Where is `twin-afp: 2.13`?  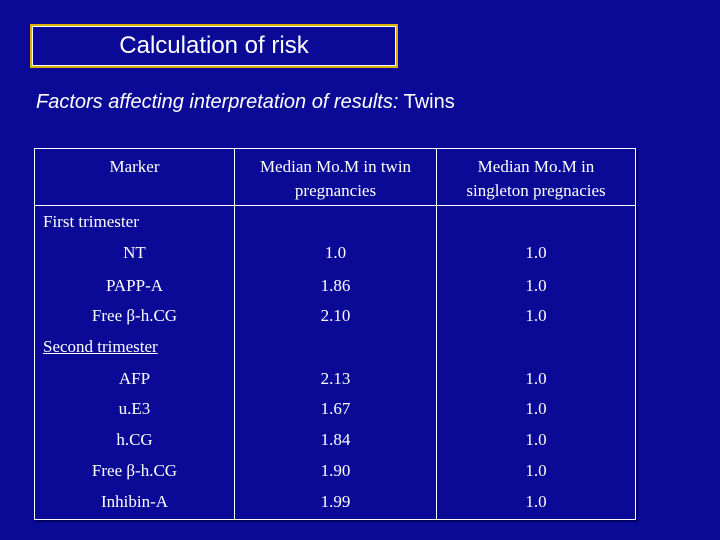
twin-afp: 2.13 is located at coordinates (335, 378).